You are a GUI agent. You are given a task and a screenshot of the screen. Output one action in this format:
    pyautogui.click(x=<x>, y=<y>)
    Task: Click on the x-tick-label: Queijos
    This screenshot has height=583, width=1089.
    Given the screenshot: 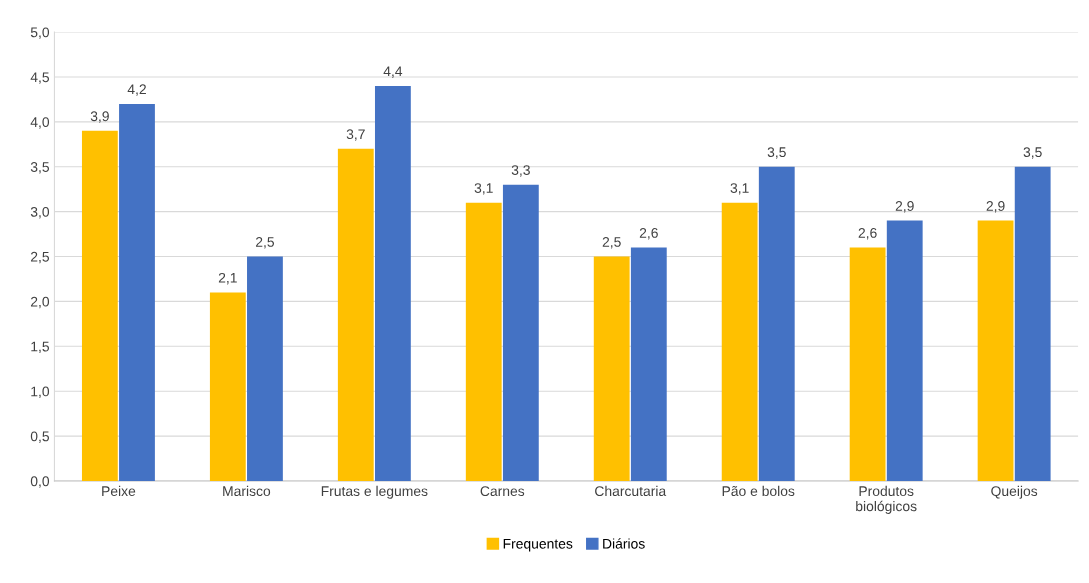 What is the action you would take?
    pyautogui.click(x=1014, y=492)
    